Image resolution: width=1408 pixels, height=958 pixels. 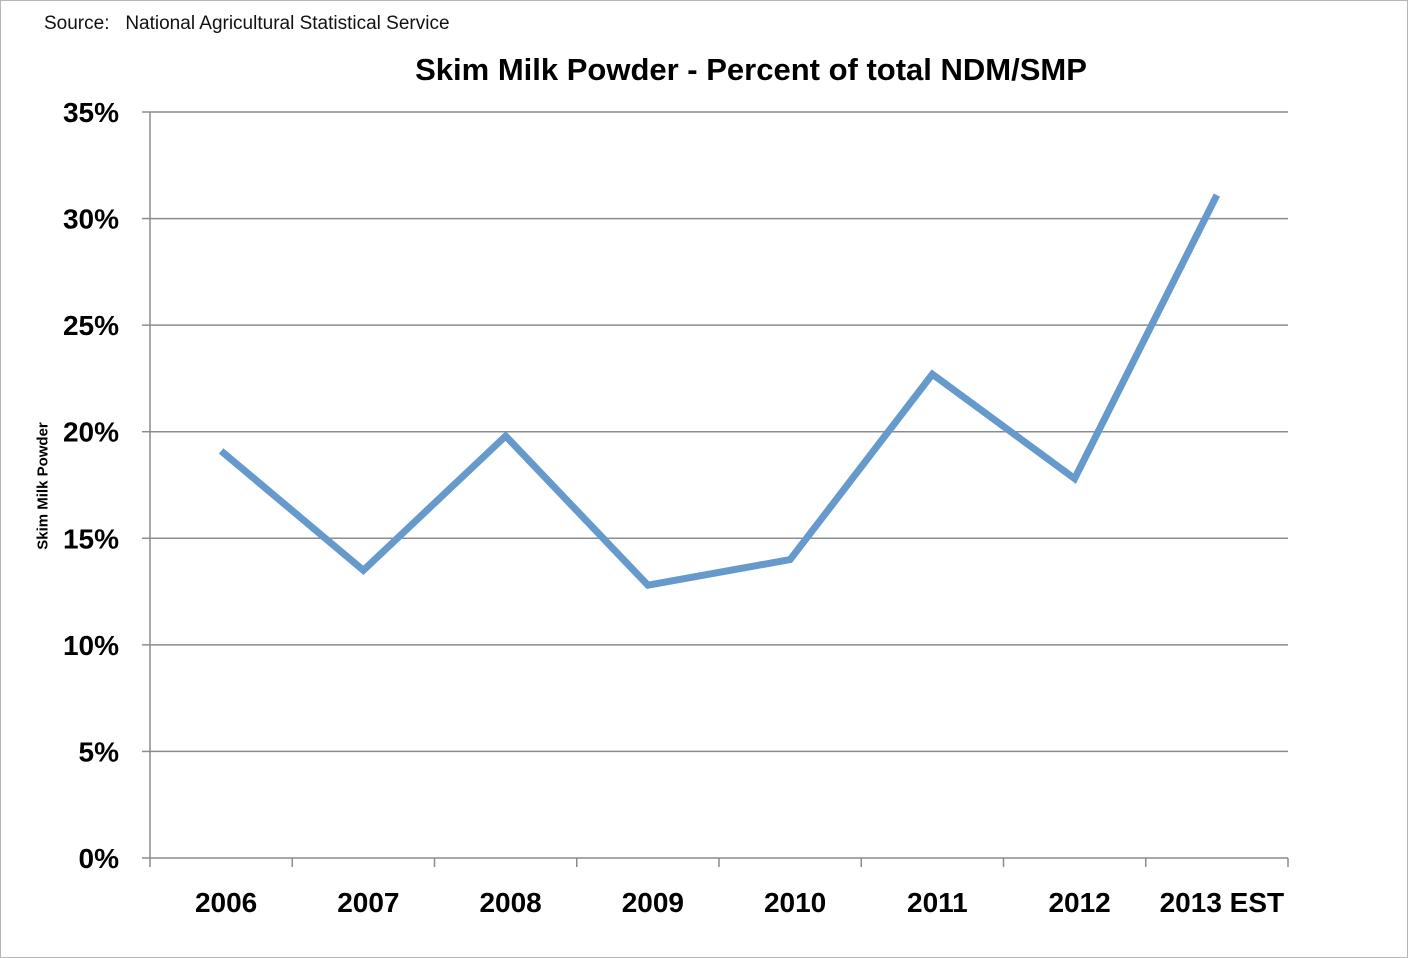 I want to click on x-tick-labels: 2006 2007 2008 2009 2010 2011 2012 2013 EST, so click(x=739, y=902).